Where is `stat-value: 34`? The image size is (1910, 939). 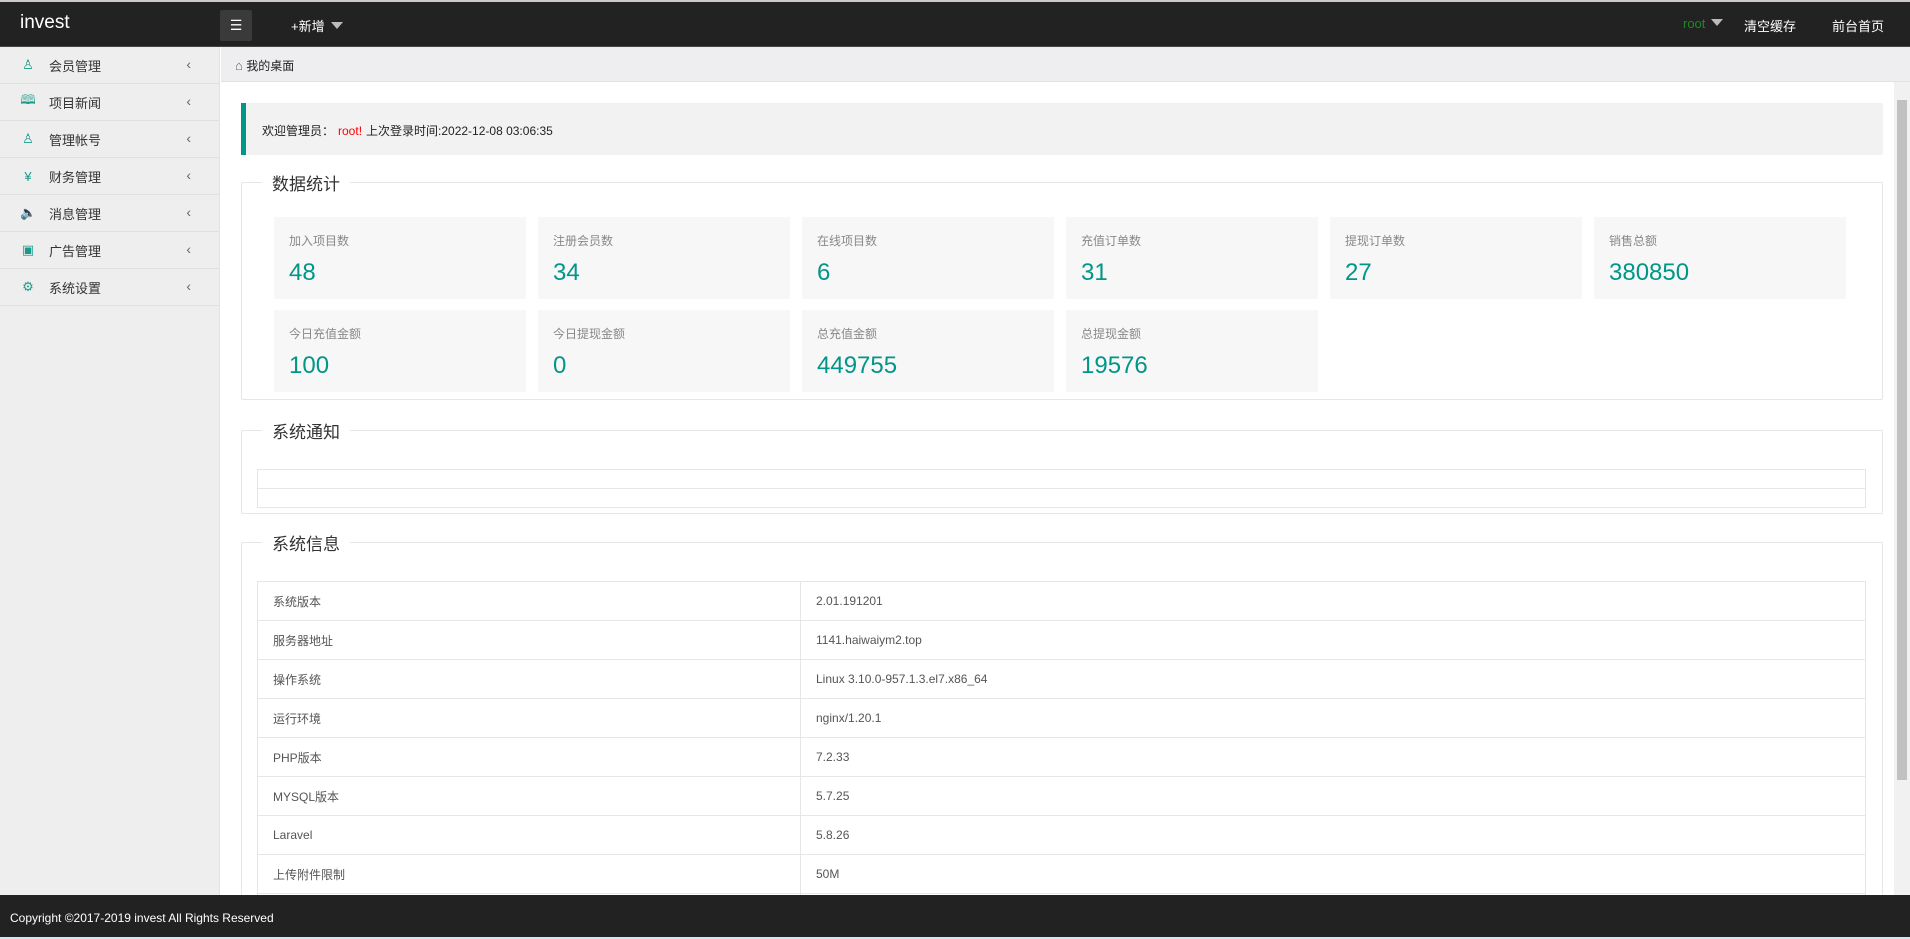 stat-value: 34 is located at coordinates (566, 272).